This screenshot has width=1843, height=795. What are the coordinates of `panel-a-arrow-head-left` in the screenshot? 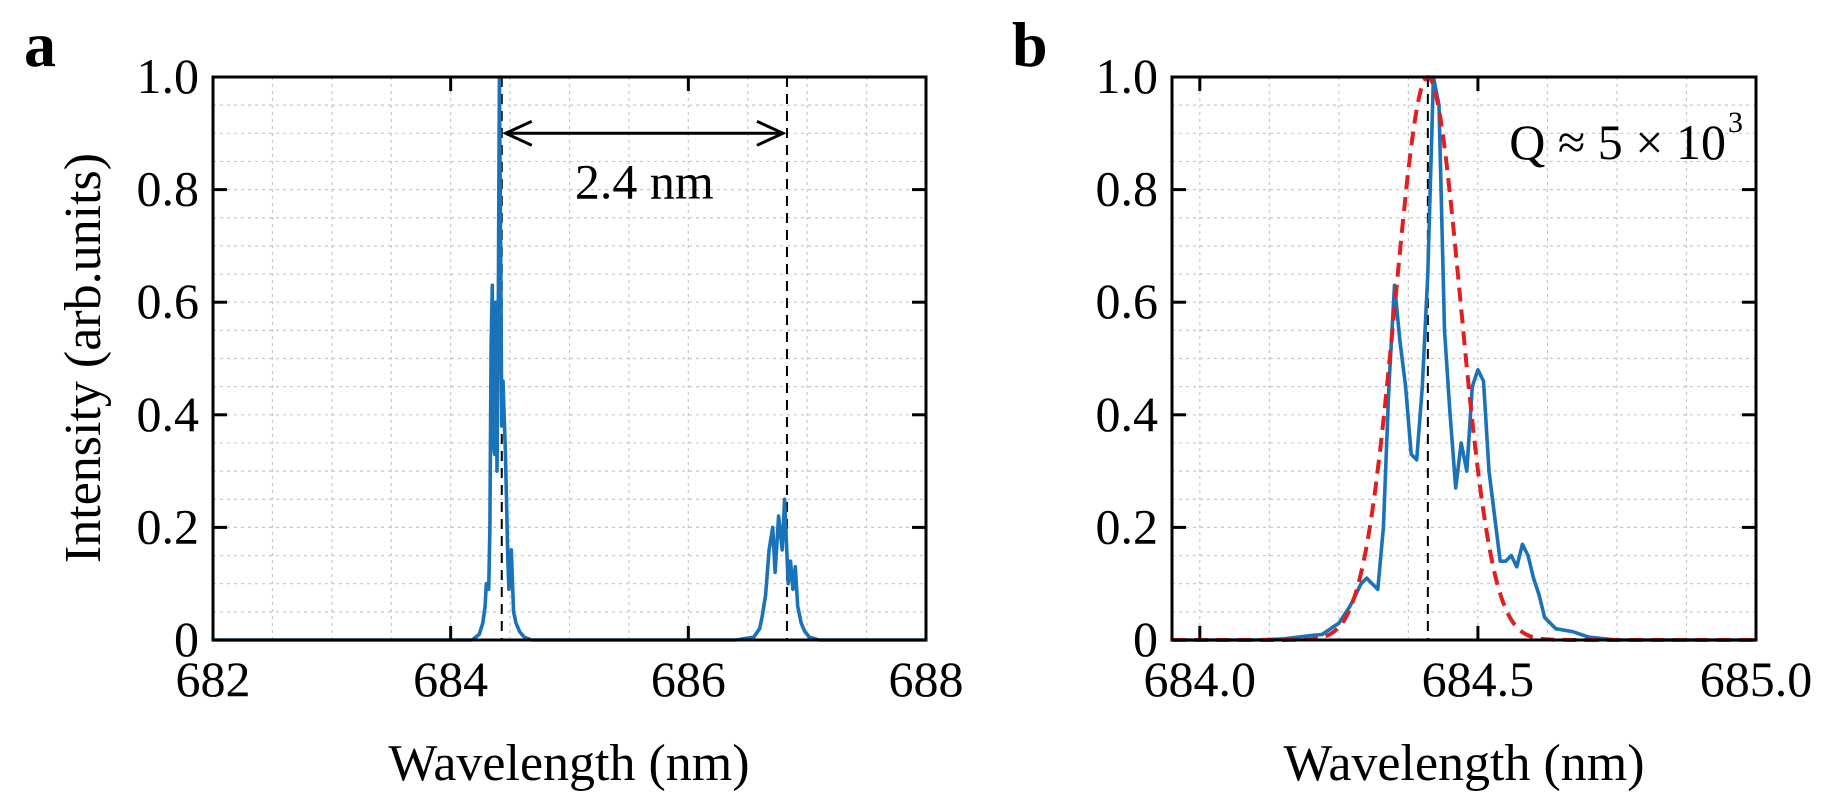 It's located at (517, 133).